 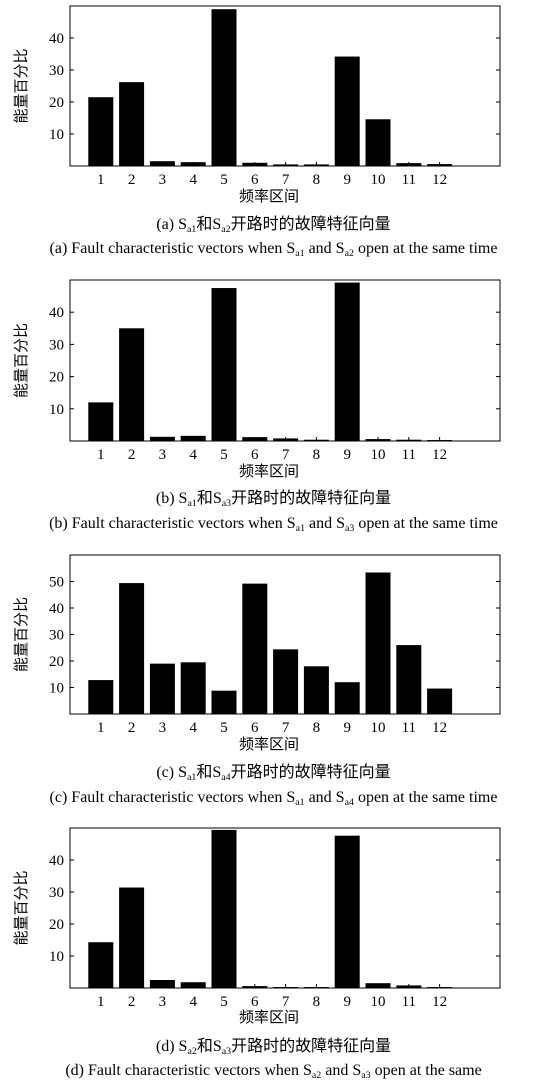 What do you see at coordinates (273, 225) in the screenshot?
I see `caption-cn: (a) Sa1和Sa2开路时的故障特征向量` at bounding box center [273, 225].